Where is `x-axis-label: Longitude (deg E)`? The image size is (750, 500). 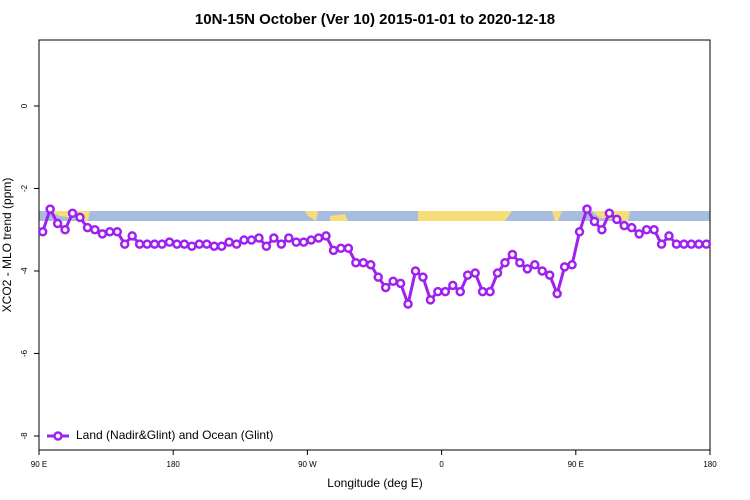
x-axis-label: Longitude (deg E) is located at coordinates (374, 483).